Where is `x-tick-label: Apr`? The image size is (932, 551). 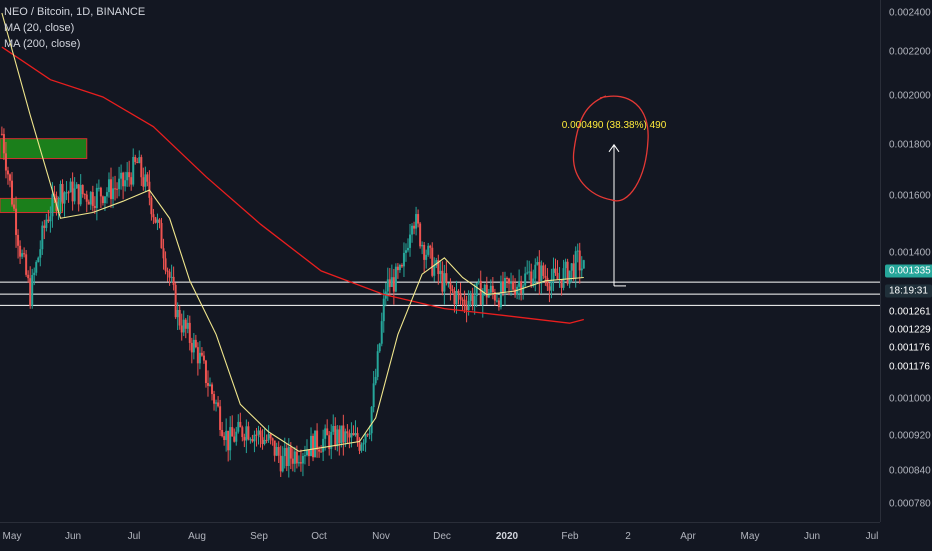
x-tick-label: Apr is located at coordinates (688, 536).